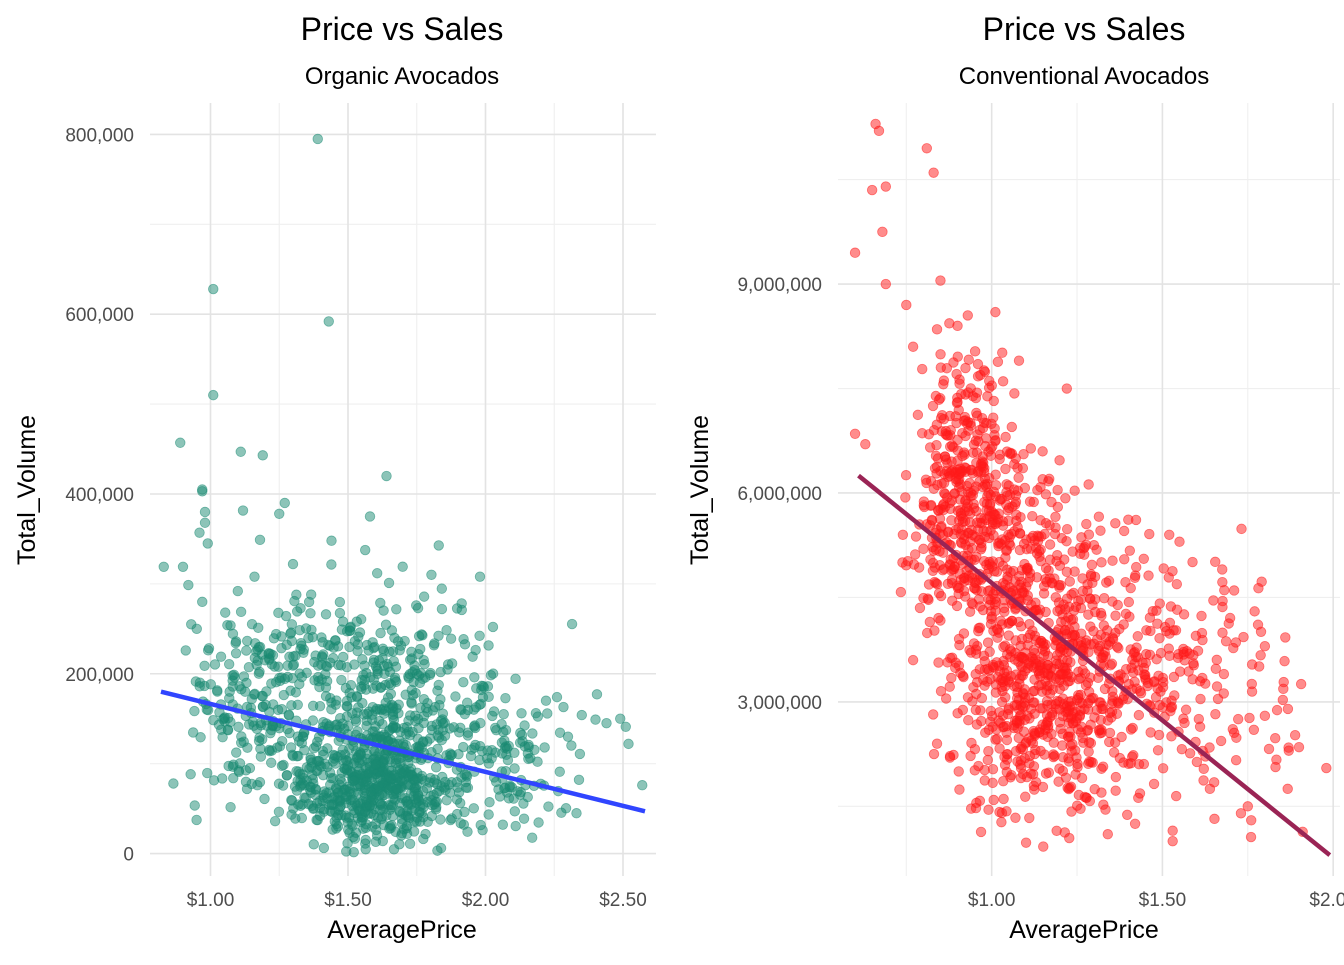 Image resolution: width=1344 pixels, height=965 pixels. I want to click on organic-y-tick-label: 600,000, so click(99, 315).